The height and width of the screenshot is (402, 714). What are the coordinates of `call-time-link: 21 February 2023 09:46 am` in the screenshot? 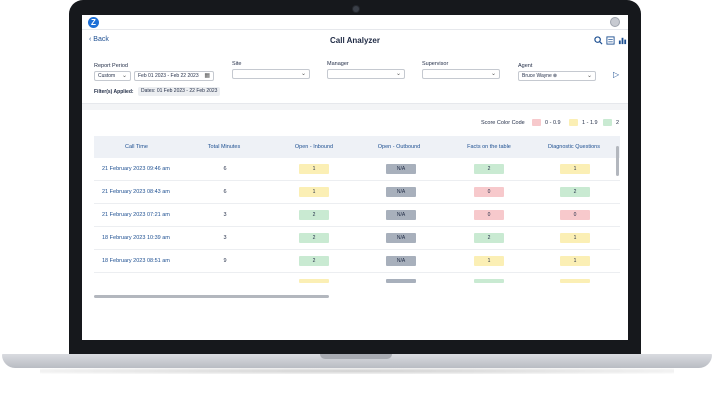 It's located at (136, 169).